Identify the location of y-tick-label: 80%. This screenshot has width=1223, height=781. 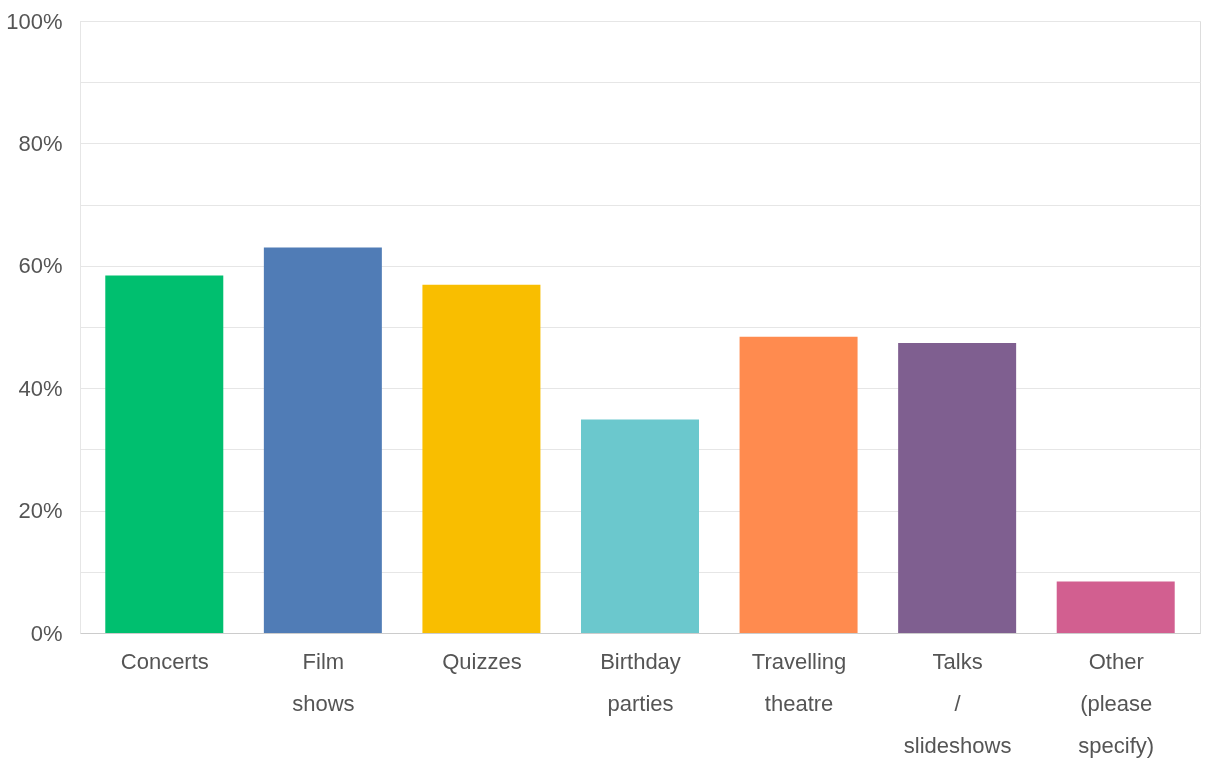
(40, 143).